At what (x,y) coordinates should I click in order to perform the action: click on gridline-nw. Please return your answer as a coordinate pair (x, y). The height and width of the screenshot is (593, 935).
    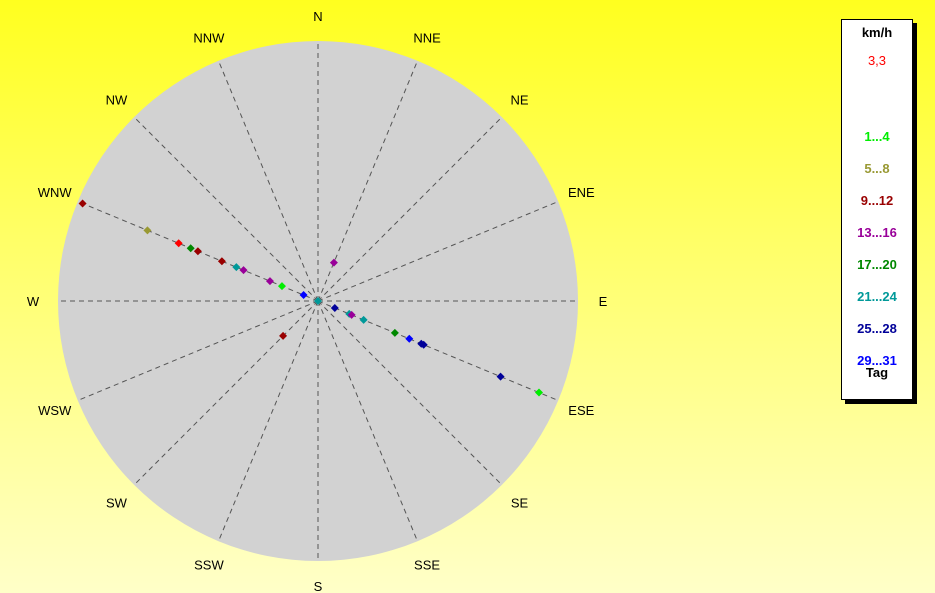
    Looking at the image, I should click on (226, 209).